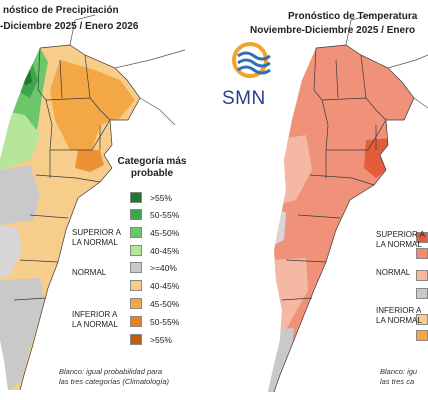 This screenshot has height=400, width=428. What do you see at coordinates (152, 173) in the screenshot?
I see `legend-title-line2: probable` at bounding box center [152, 173].